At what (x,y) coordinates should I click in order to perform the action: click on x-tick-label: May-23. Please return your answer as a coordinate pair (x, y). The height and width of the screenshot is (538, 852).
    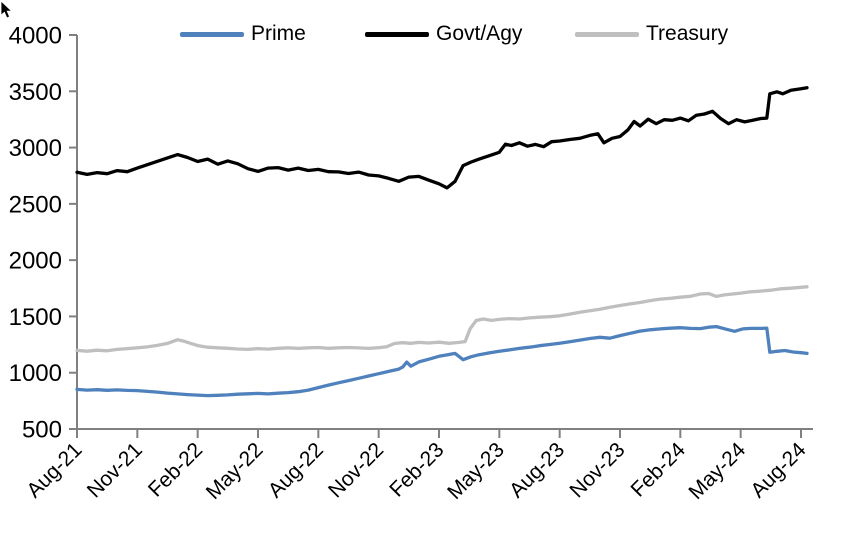
    Looking at the image, I should click on (476, 471).